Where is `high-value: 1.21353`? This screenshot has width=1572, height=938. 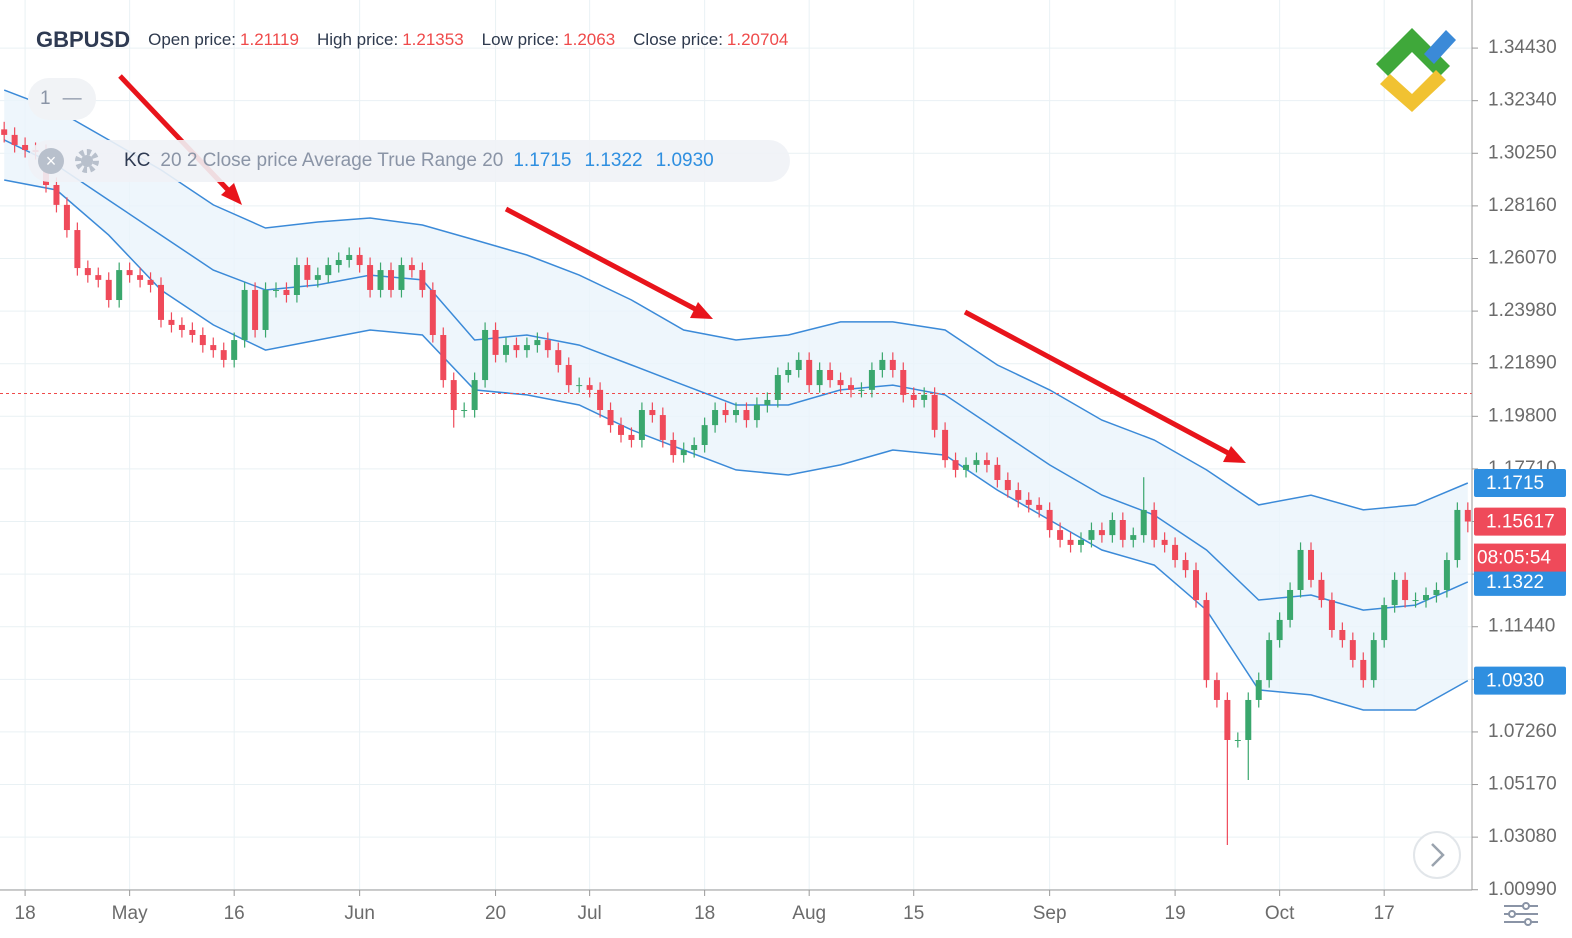 high-value: 1.21353 is located at coordinates (433, 39).